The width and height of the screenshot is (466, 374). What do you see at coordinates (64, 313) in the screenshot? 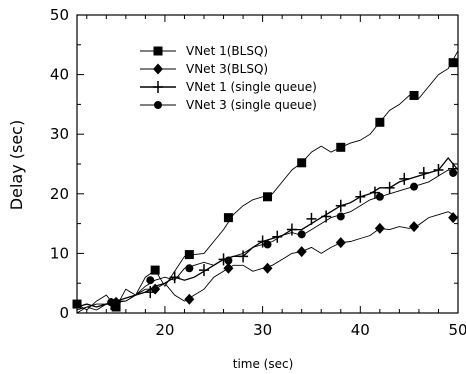
I see `y-tick-label: 0` at bounding box center [64, 313].